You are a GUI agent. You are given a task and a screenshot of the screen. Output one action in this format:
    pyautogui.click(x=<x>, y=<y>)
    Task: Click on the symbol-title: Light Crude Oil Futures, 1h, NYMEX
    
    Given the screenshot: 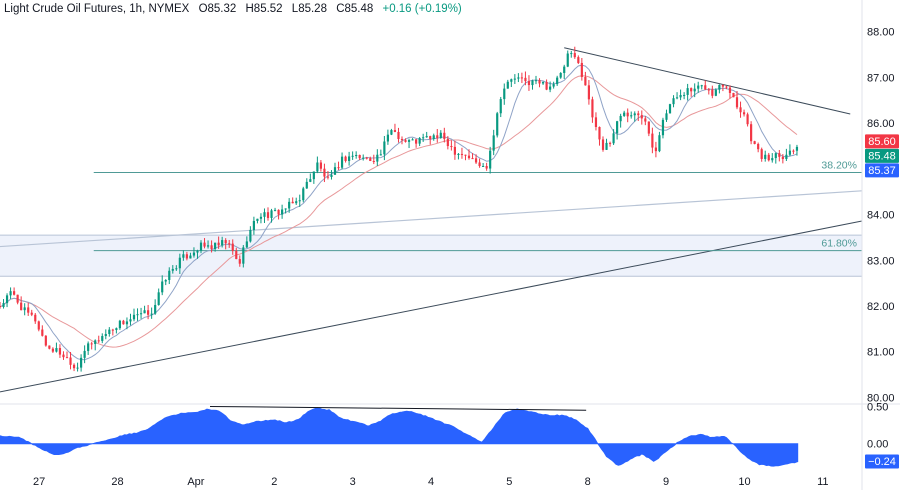 What is the action you would take?
    pyautogui.click(x=97, y=9)
    